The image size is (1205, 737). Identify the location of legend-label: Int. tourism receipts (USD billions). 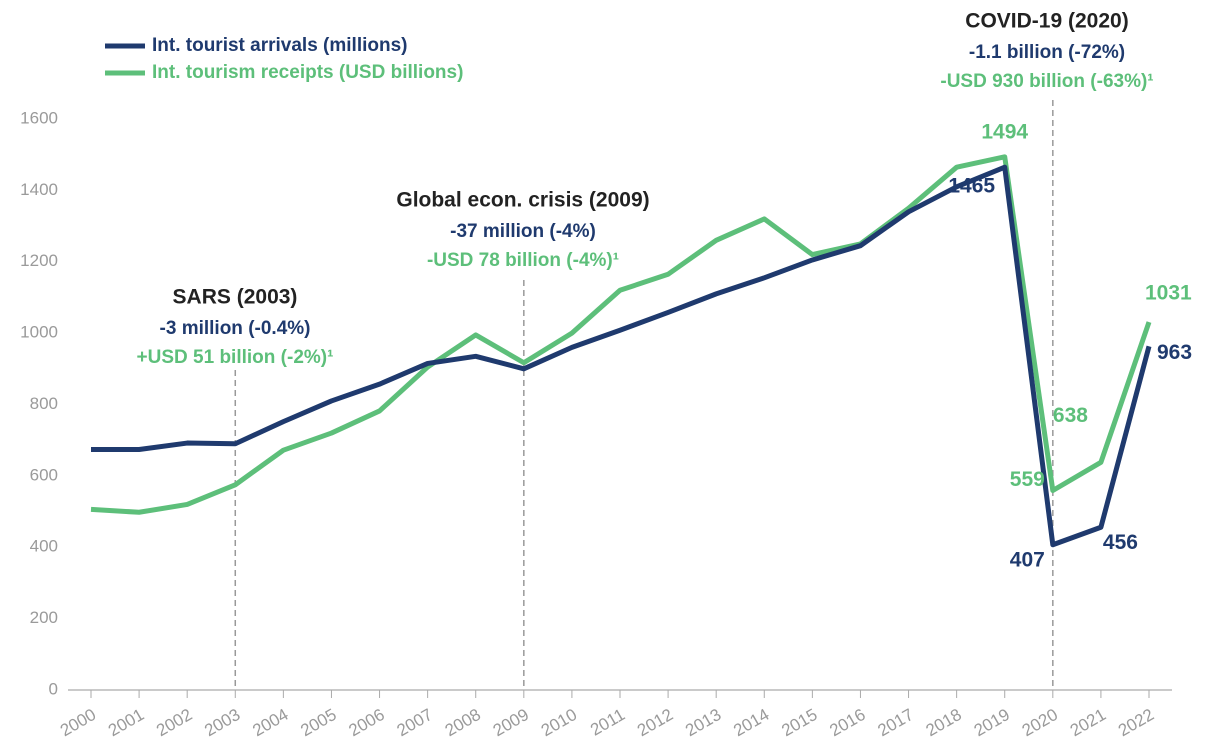
(307, 72).